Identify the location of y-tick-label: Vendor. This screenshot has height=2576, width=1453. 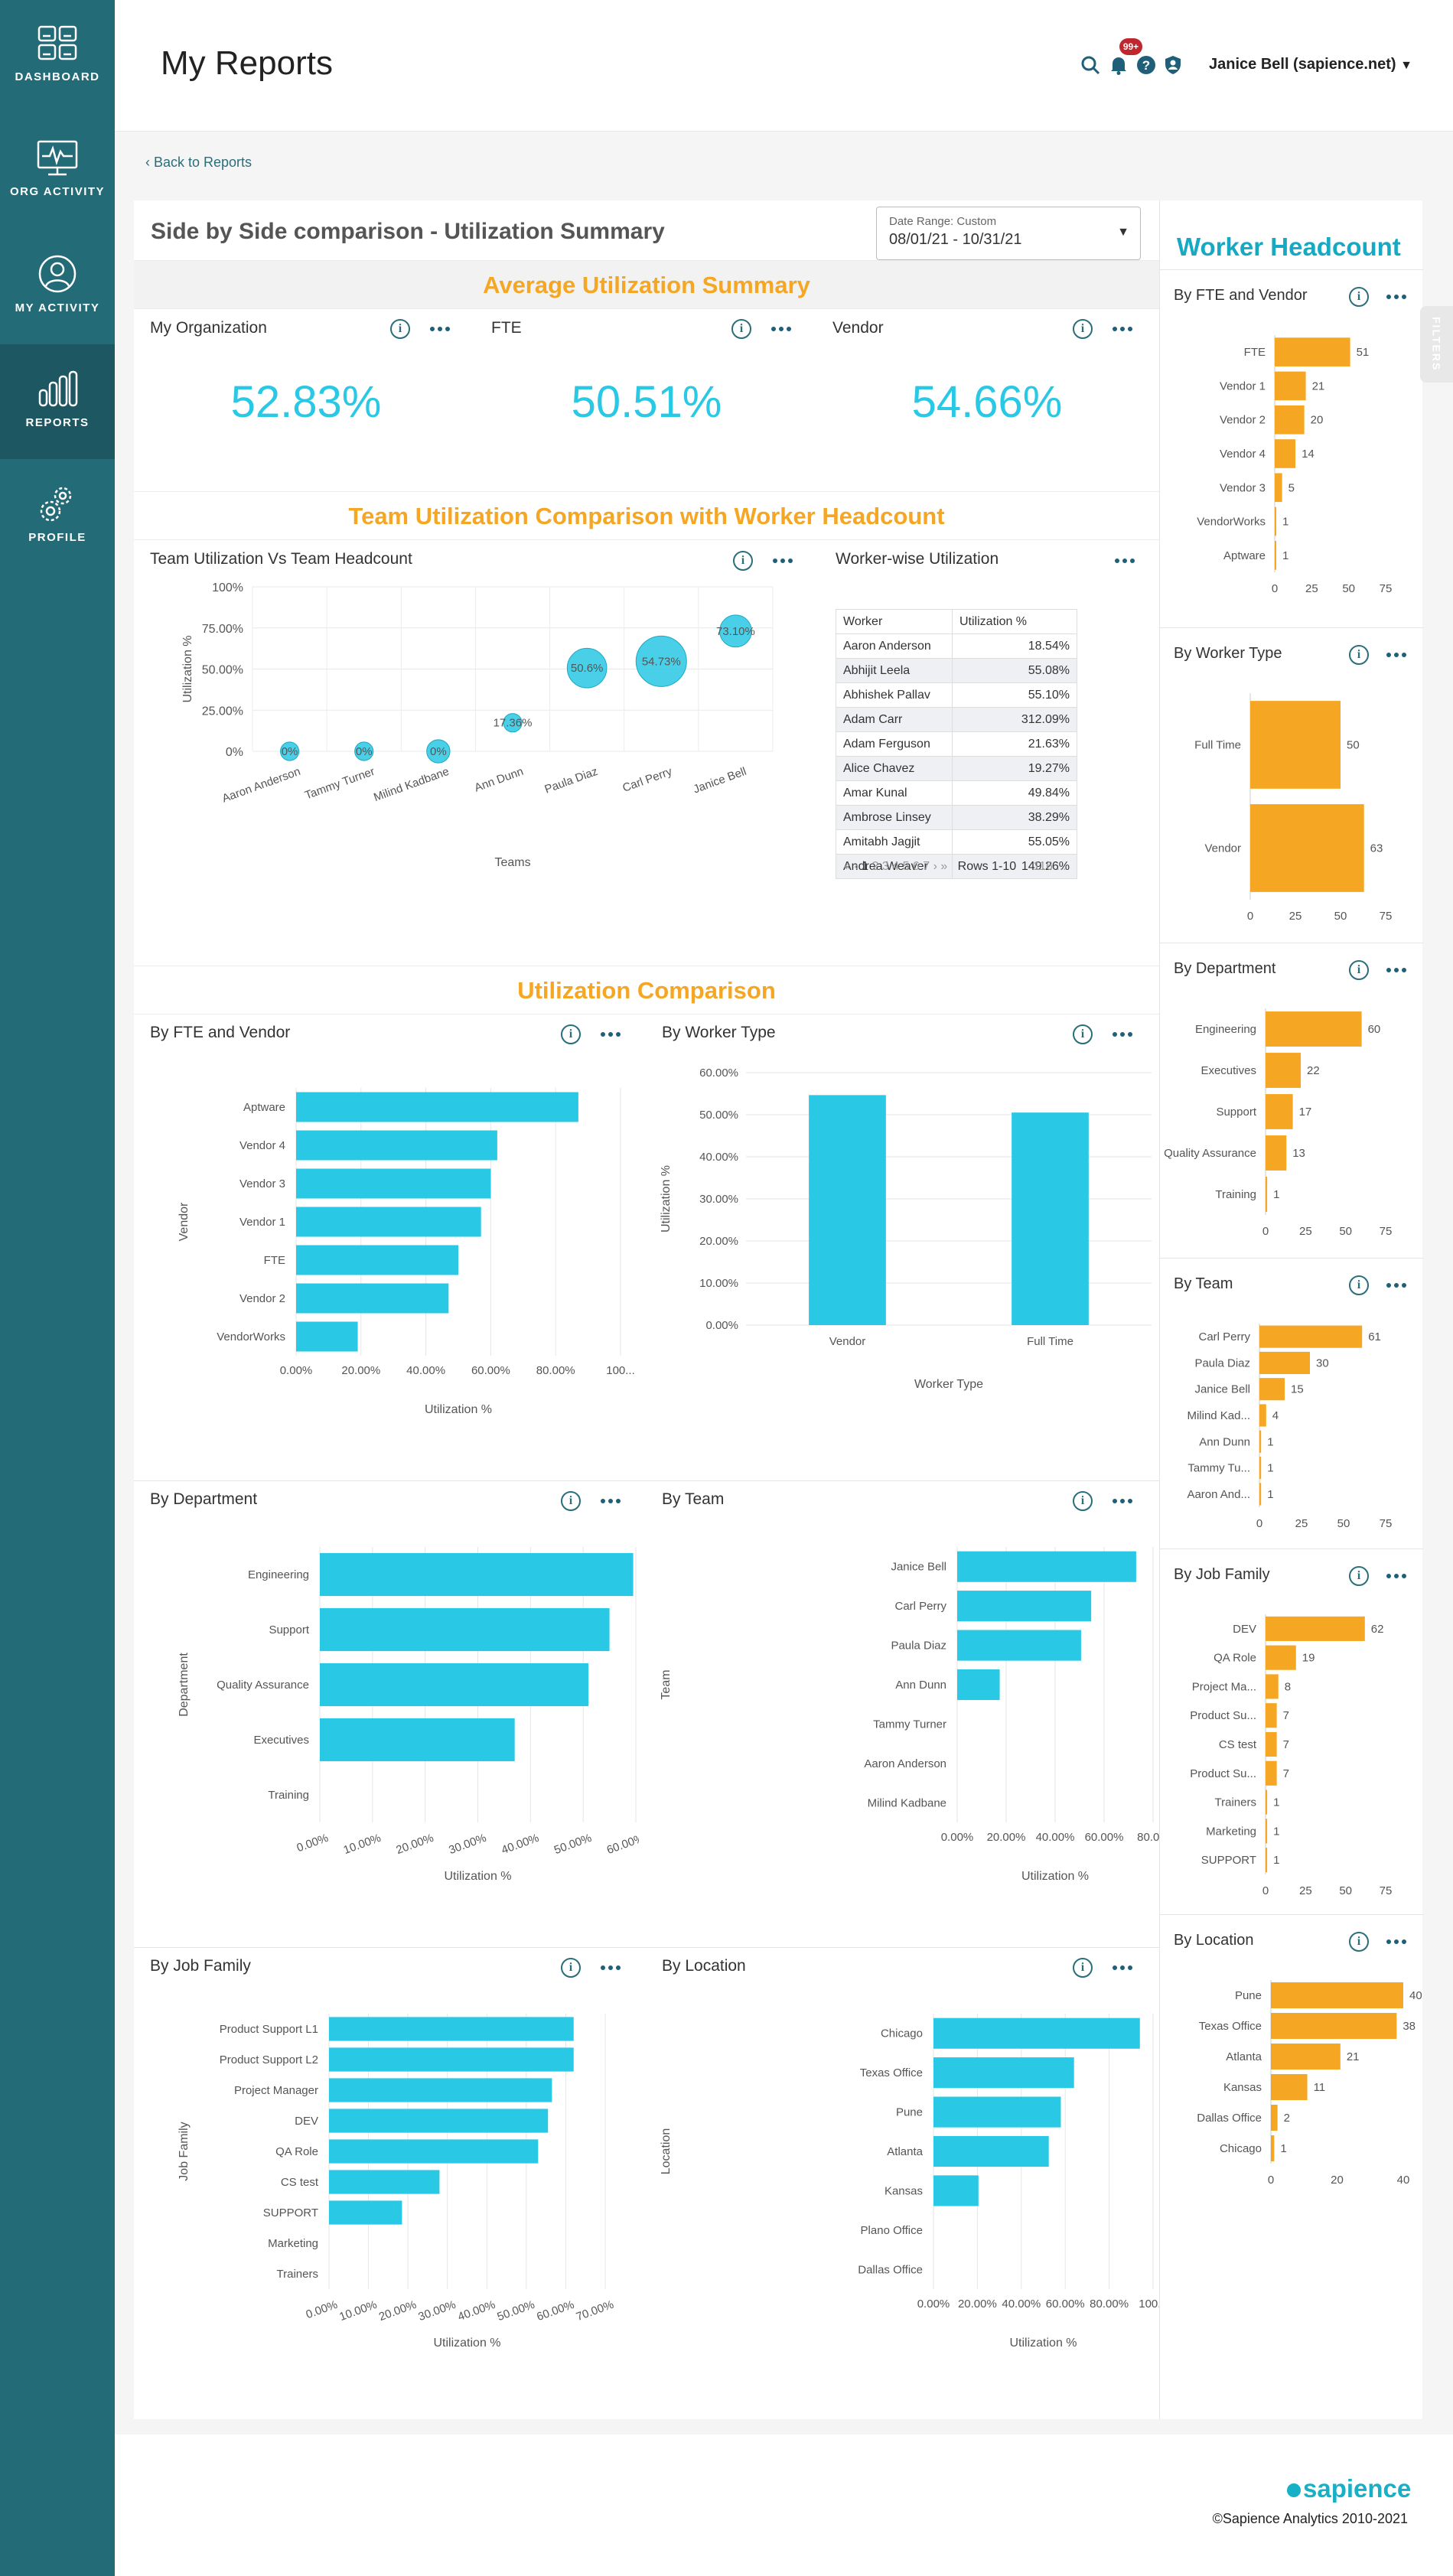
(1222, 848).